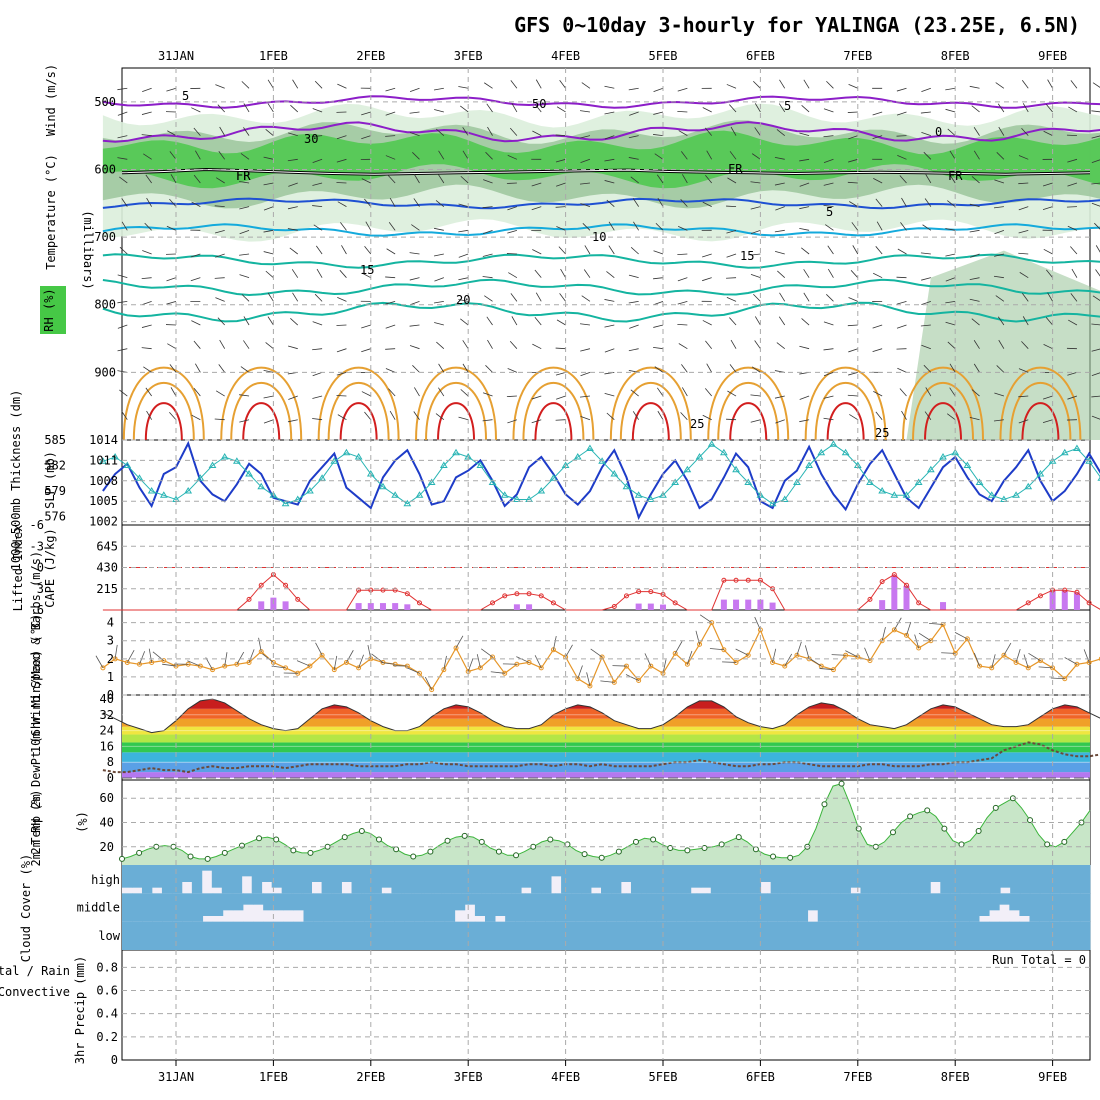 Image resolution: width=1100 pixels, height=1100 pixels. I want to click on series-line-thickness, so click(601, 474).